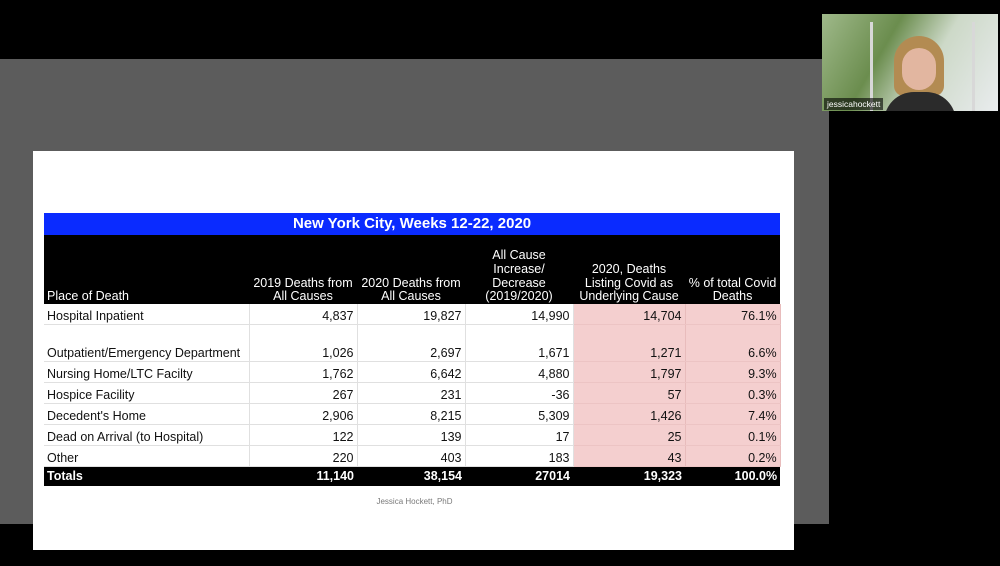 Image resolution: width=1000 pixels, height=566 pixels. I want to click on column-header: All Cause Increase/ Decrease (2019/2020), so click(519, 269).